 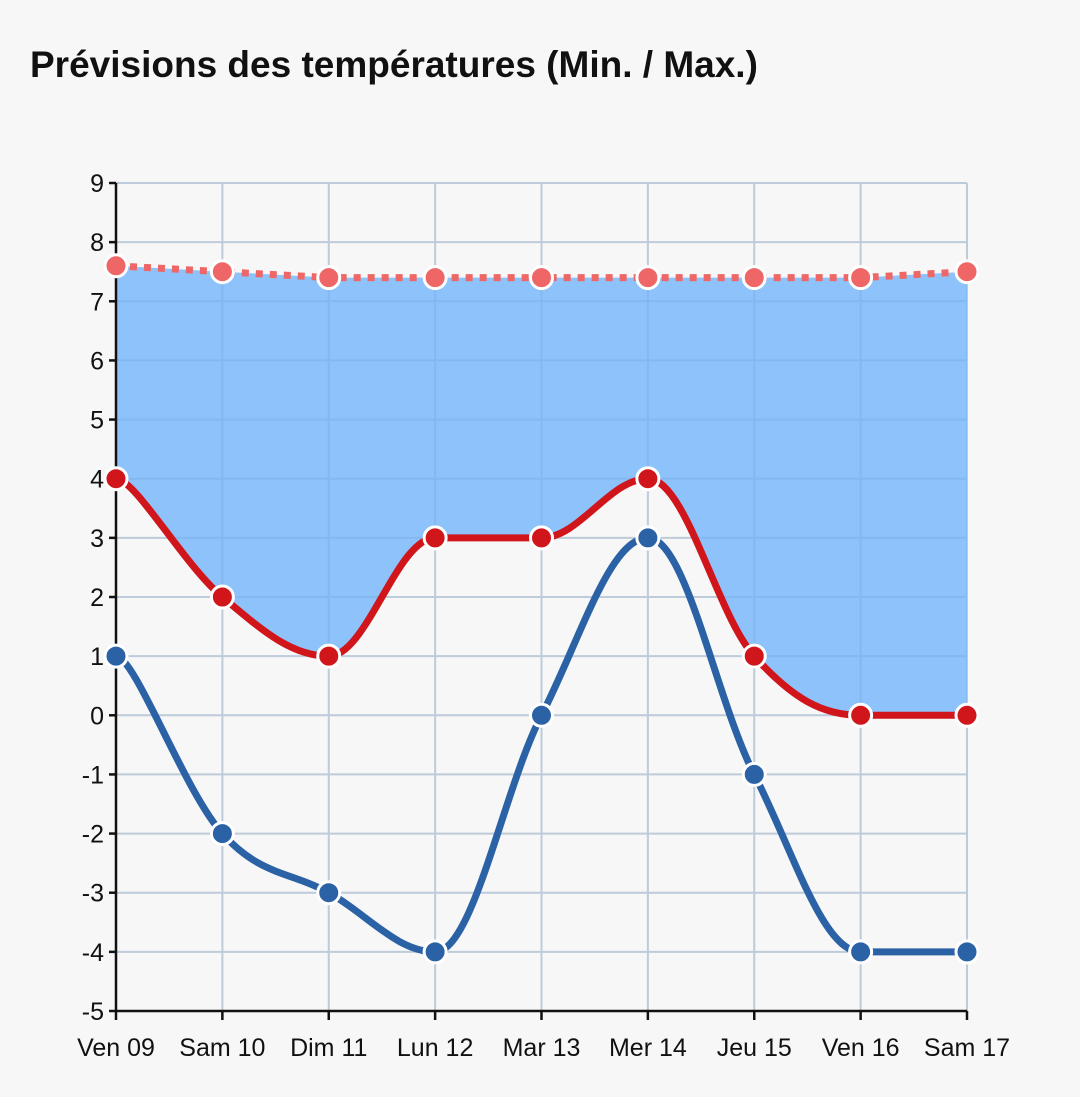 I want to click on y-tick-label: 7, so click(x=97, y=302).